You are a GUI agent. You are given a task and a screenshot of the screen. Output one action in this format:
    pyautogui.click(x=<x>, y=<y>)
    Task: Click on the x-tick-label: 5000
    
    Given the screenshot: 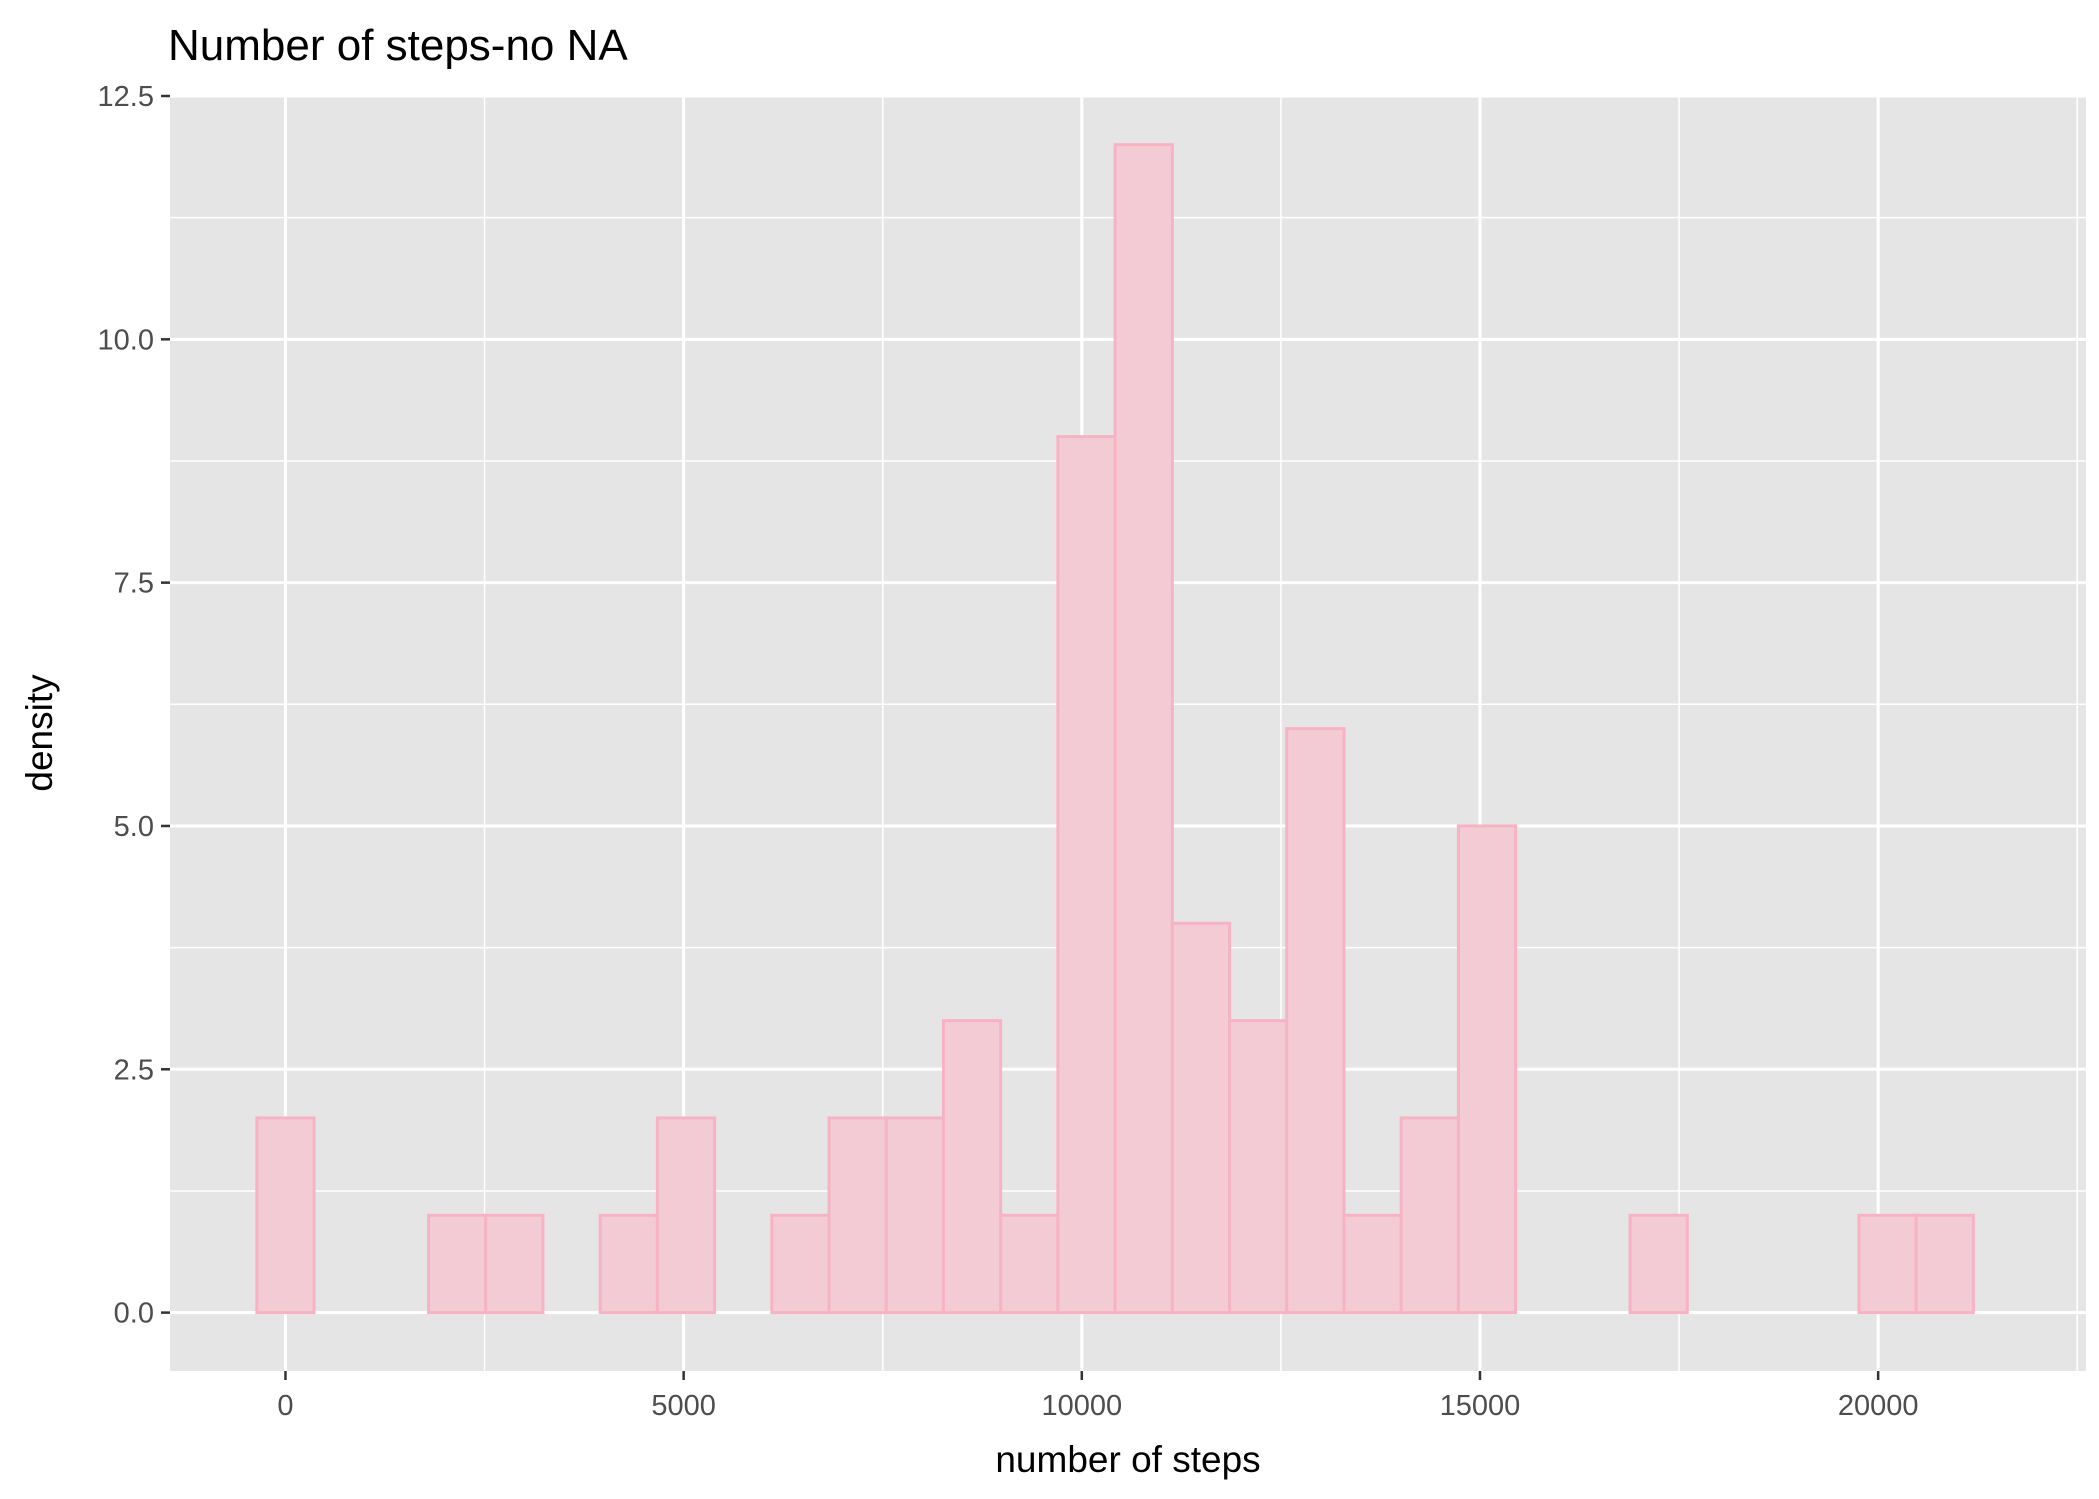 What is the action you would take?
    pyautogui.click(x=683, y=1406)
    